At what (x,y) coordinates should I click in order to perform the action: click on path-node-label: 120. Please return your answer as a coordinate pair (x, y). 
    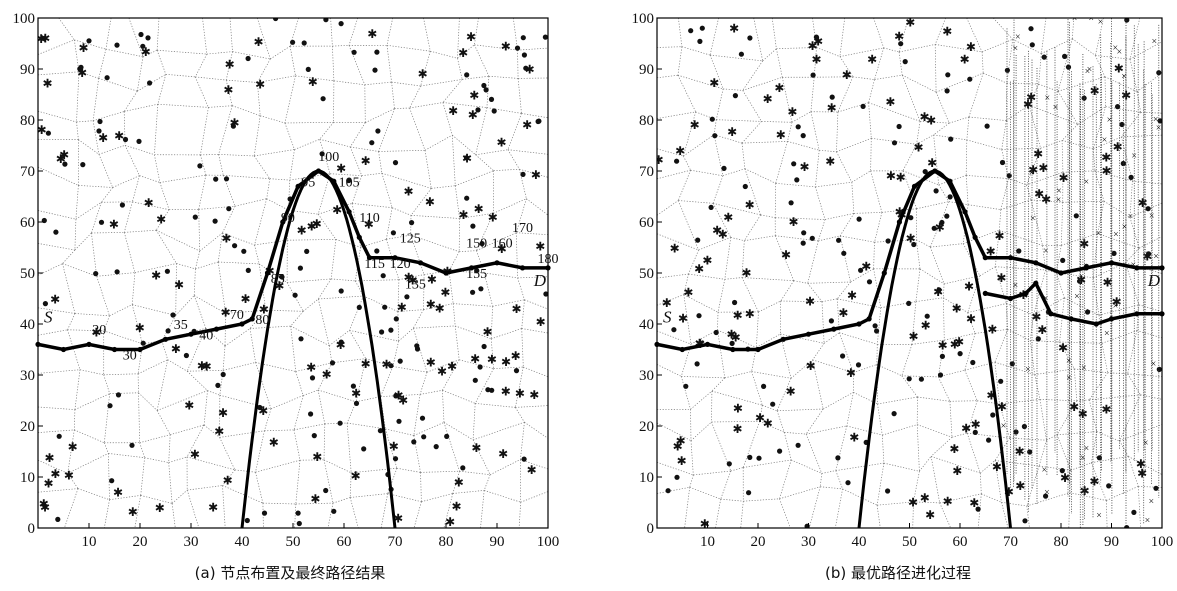
    Looking at the image, I should click on (400, 264).